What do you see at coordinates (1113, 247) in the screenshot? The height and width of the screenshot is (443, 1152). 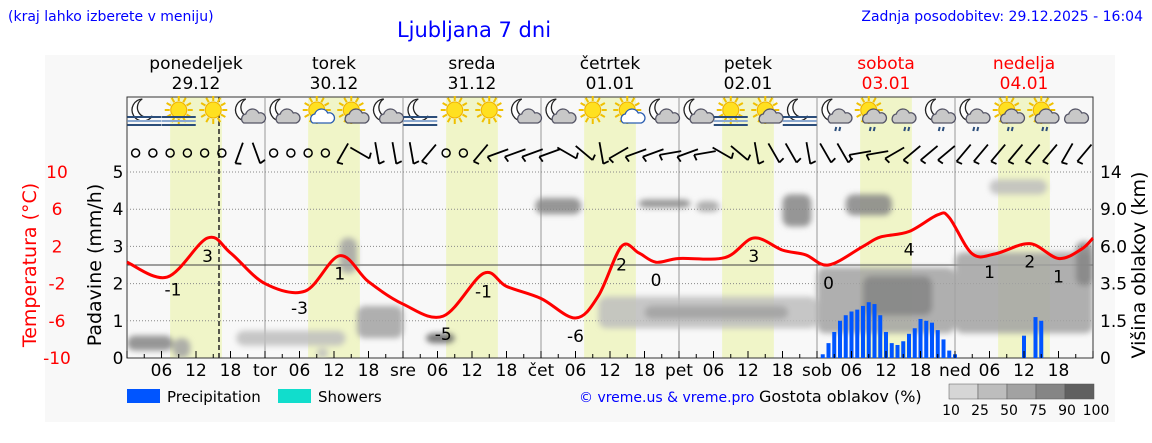 I see `cloud-height-tick: 6.0` at bounding box center [1113, 247].